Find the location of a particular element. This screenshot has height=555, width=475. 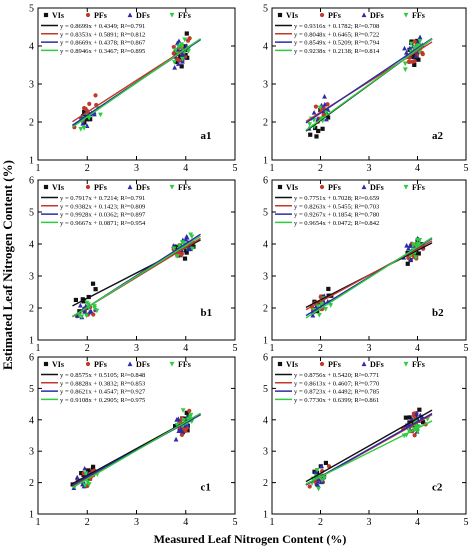

series-ffs is located at coordinates (369, 454).